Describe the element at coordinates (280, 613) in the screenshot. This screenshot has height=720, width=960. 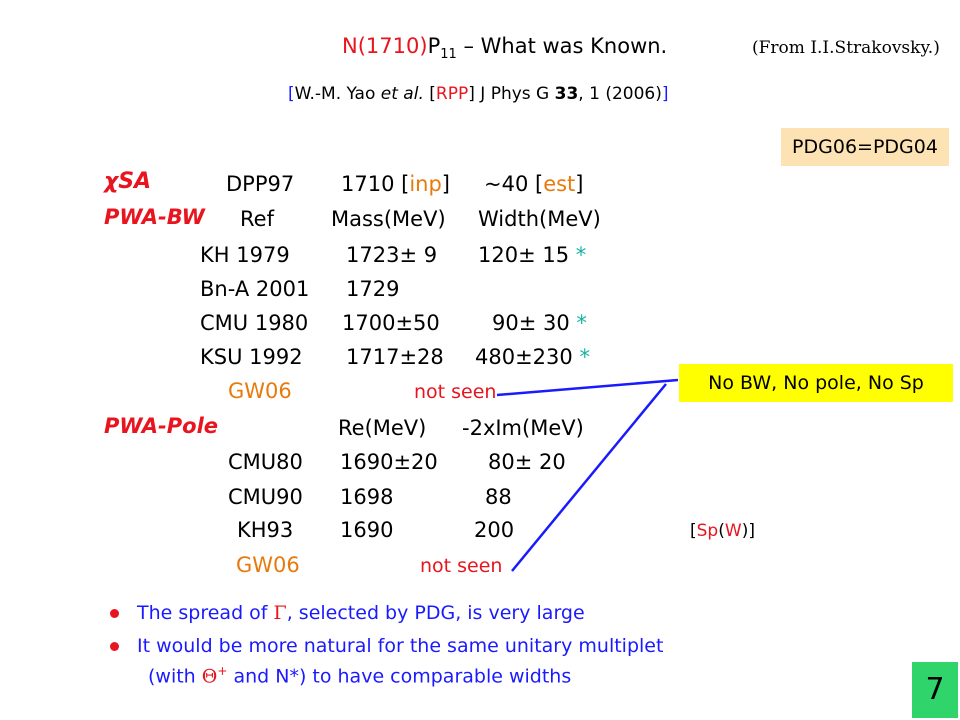
I see `gamma-symbol: Γ` at that location.